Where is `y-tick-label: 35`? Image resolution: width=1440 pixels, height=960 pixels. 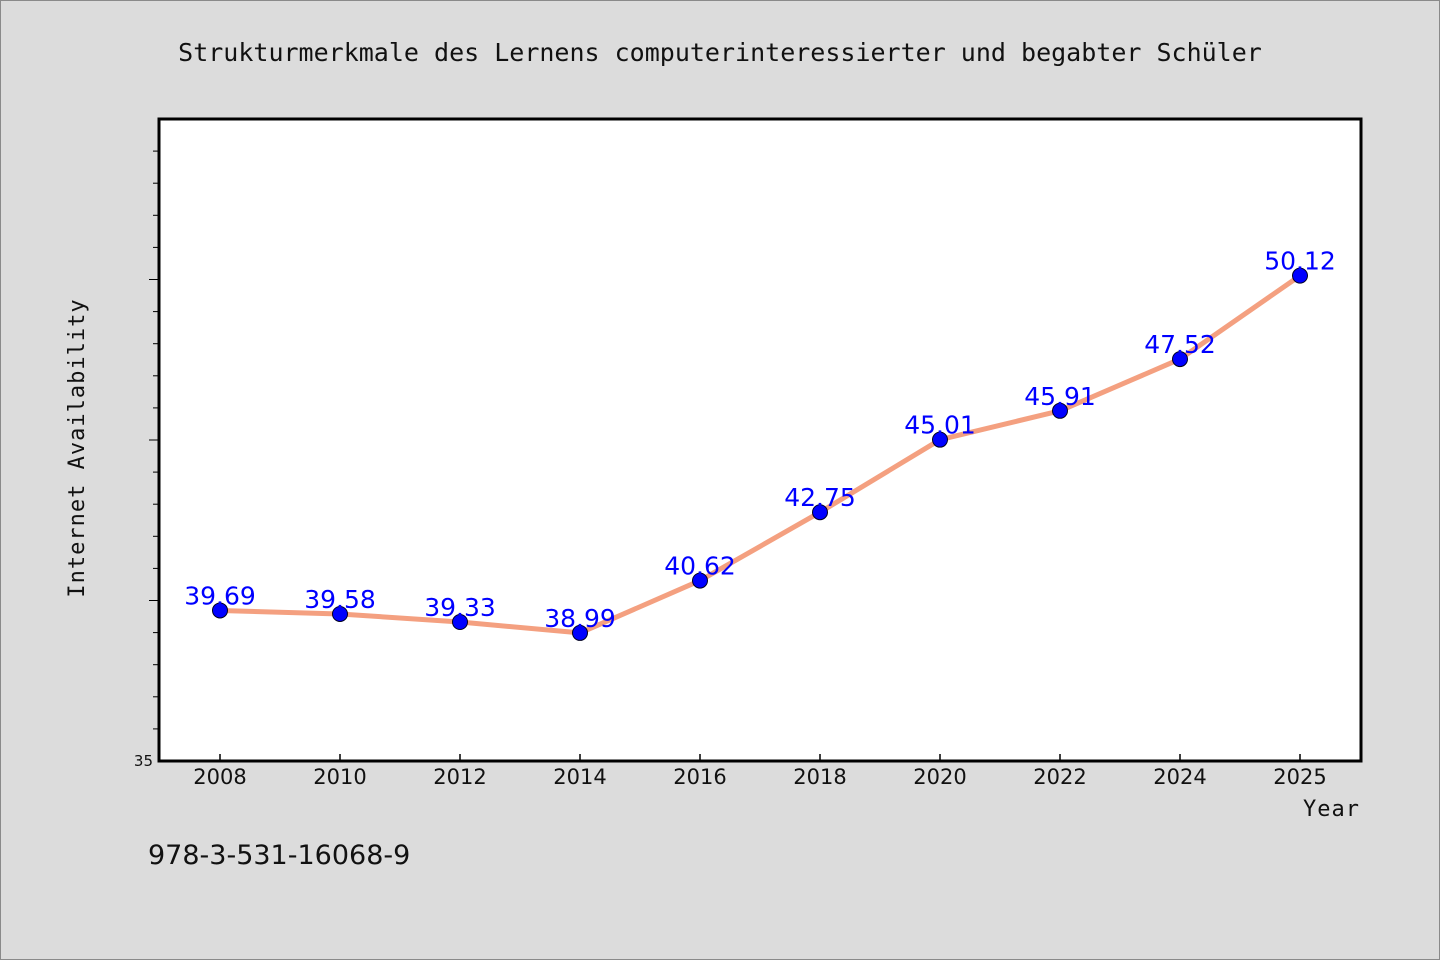 y-tick-label: 35 is located at coordinates (143, 761).